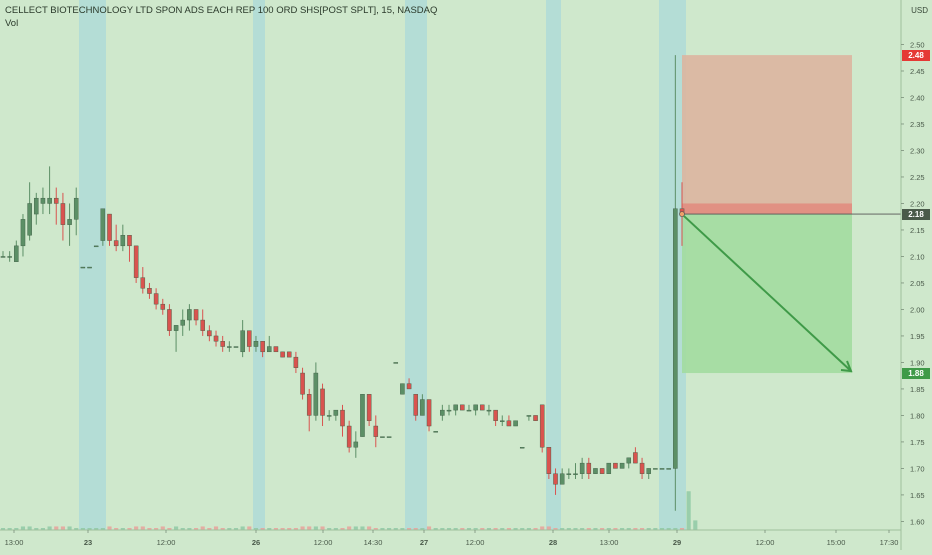 The width and height of the screenshot is (932, 555). What do you see at coordinates (917, 442) in the screenshot?
I see `price-tick-label: 1.75` at bounding box center [917, 442].